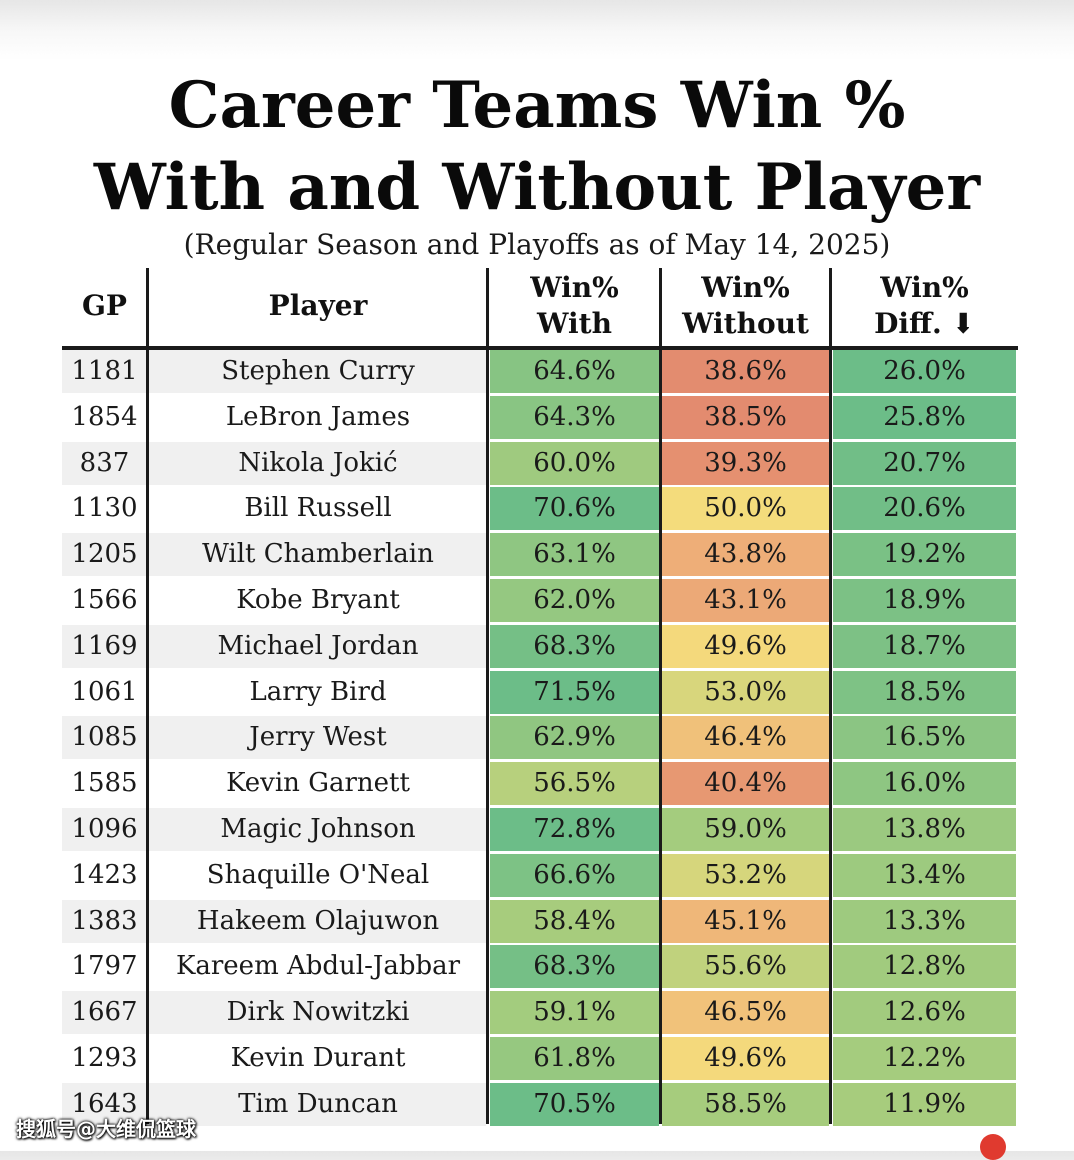  Describe the element at coordinates (574, 323) in the screenshot. I see `column-header-with-line-2: With` at that location.